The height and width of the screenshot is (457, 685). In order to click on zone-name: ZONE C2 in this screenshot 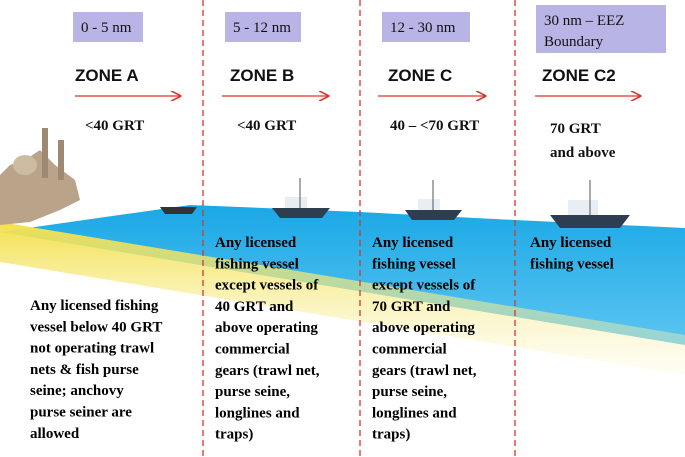, I will do `click(579, 75)`.